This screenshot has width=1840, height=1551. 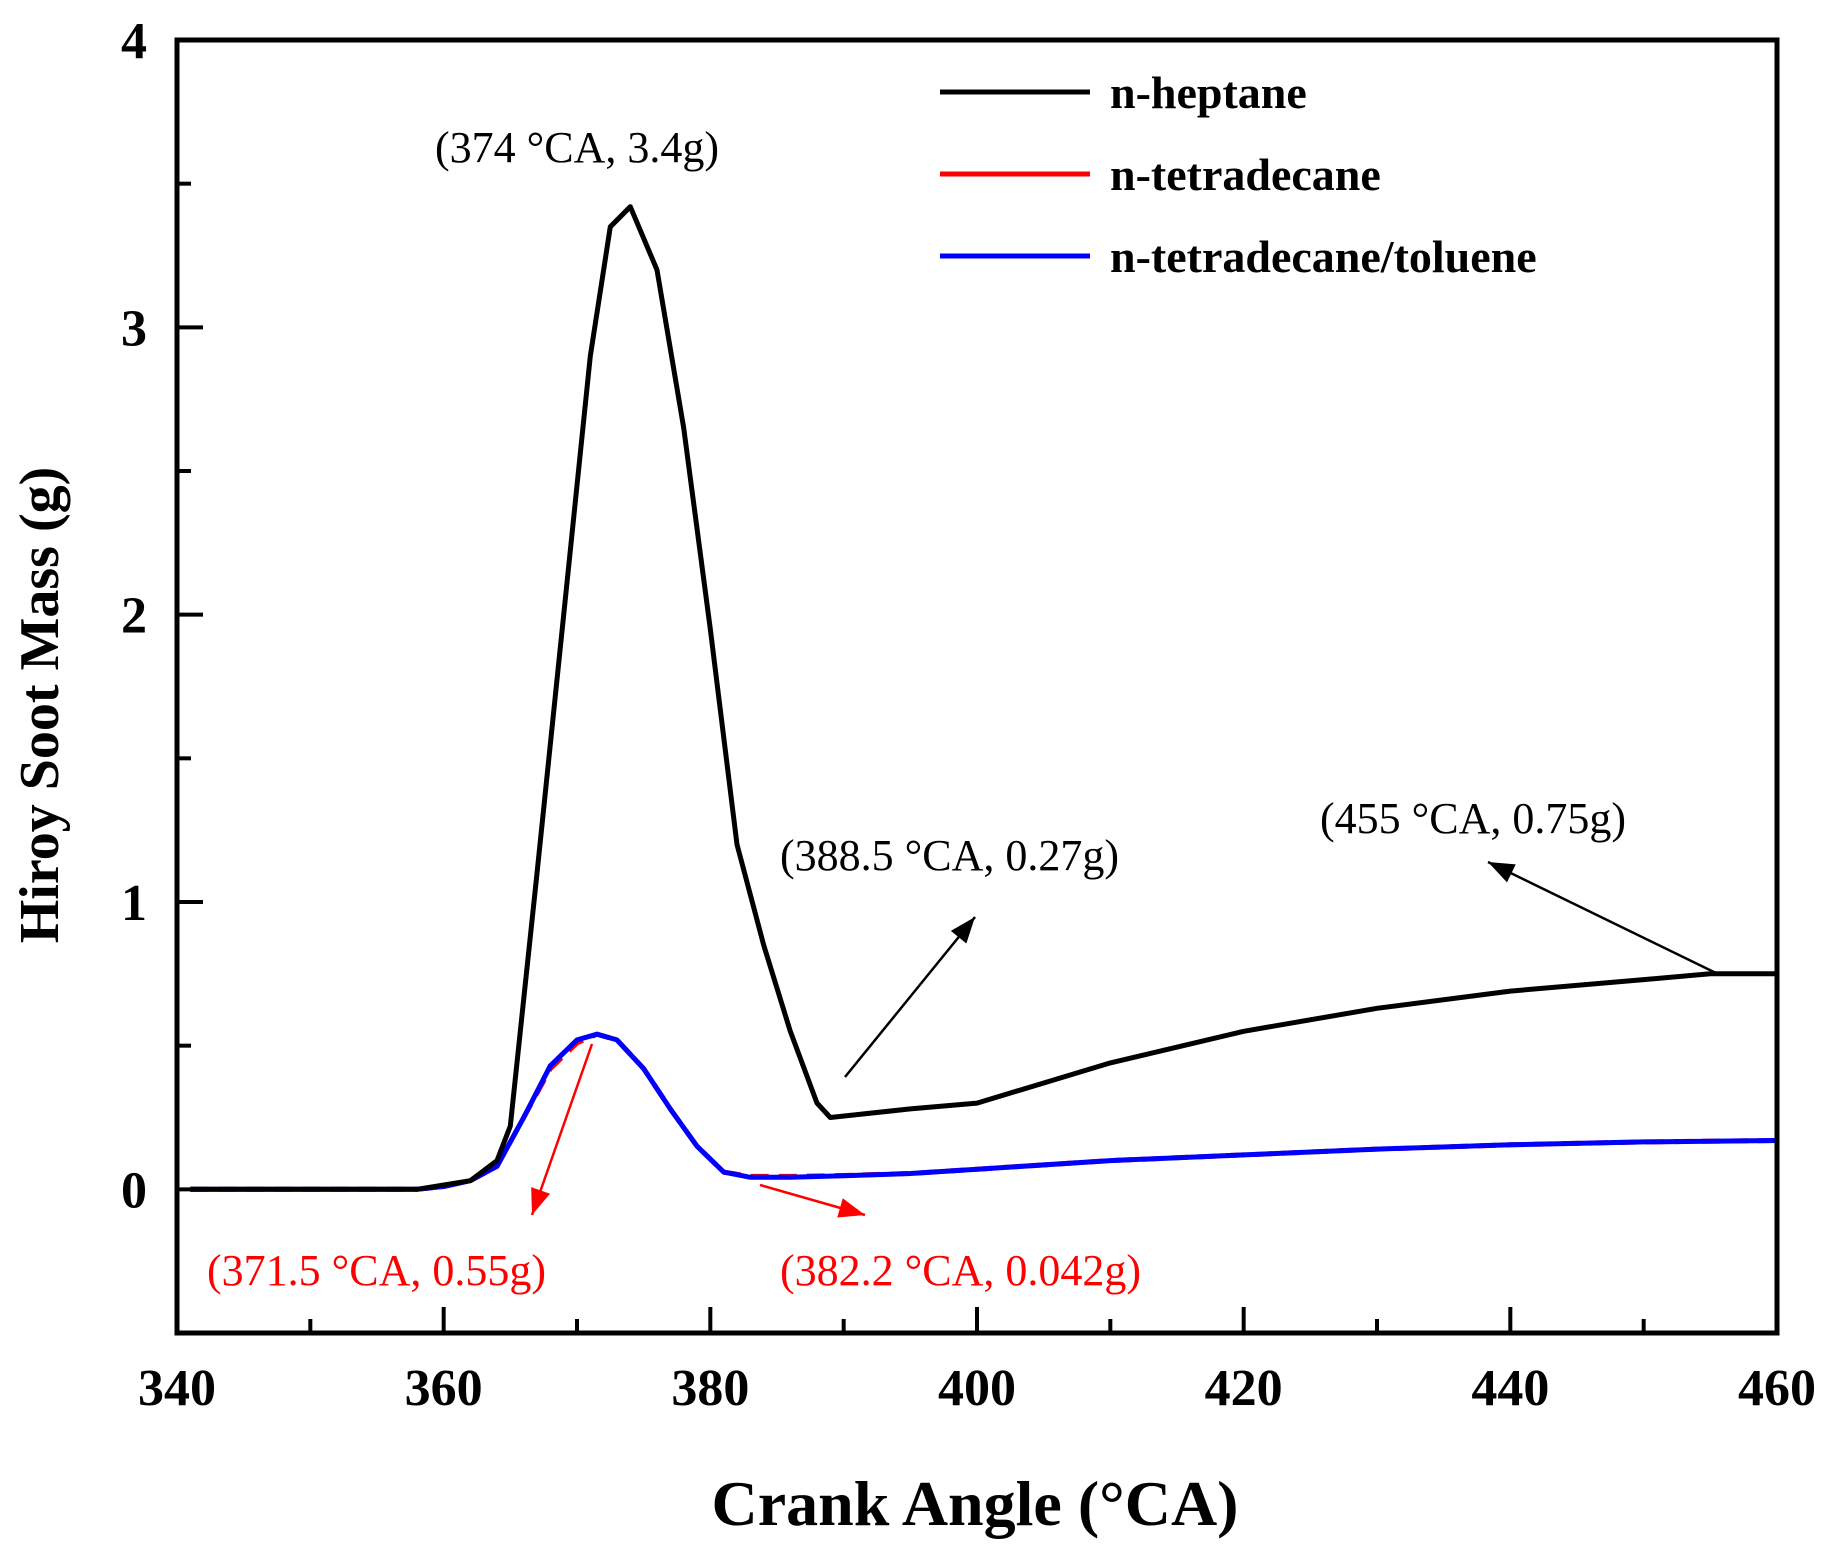 I want to click on x-tick-label: 420, so click(x=1244, y=1388).